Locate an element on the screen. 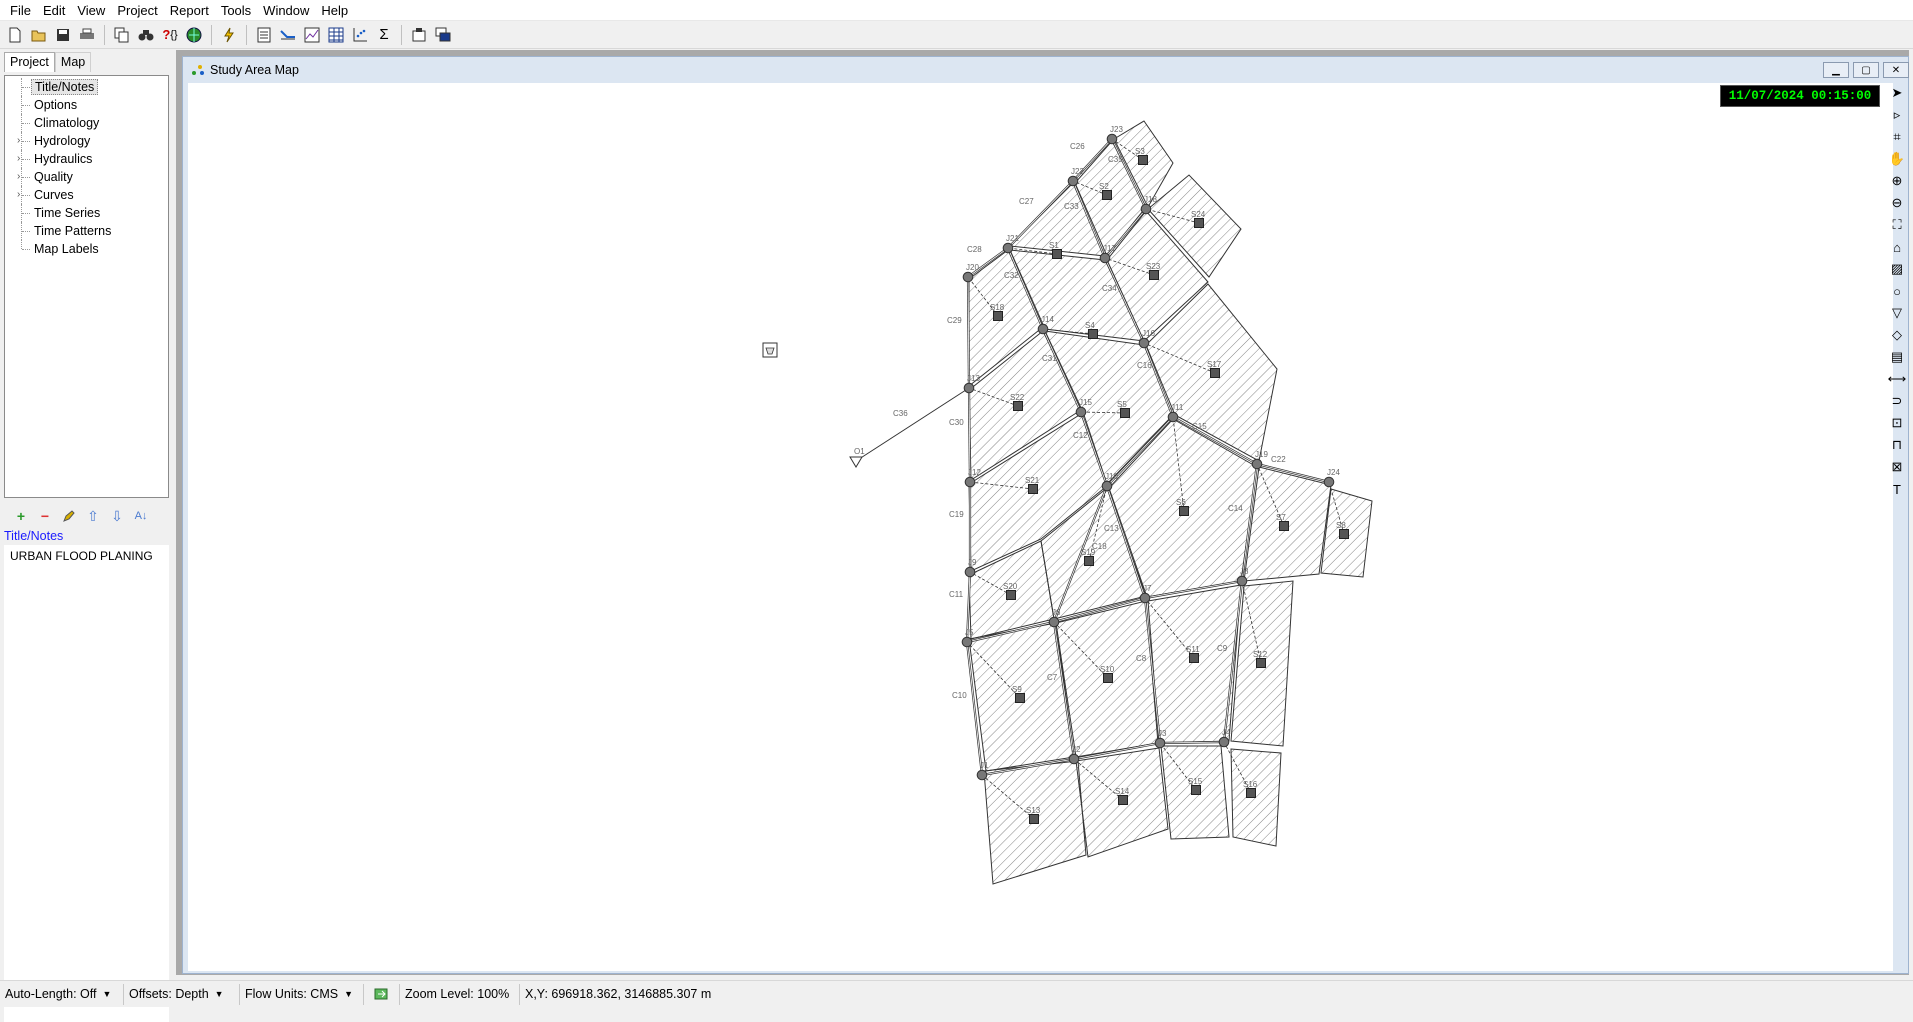  outlet-line-s18 is located at coordinates (983, 296).